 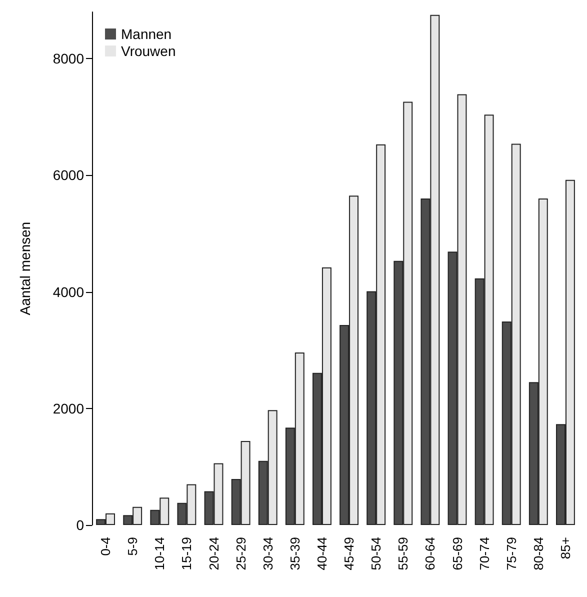 I want to click on y-tick-label: 0, so click(x=80, y=525).